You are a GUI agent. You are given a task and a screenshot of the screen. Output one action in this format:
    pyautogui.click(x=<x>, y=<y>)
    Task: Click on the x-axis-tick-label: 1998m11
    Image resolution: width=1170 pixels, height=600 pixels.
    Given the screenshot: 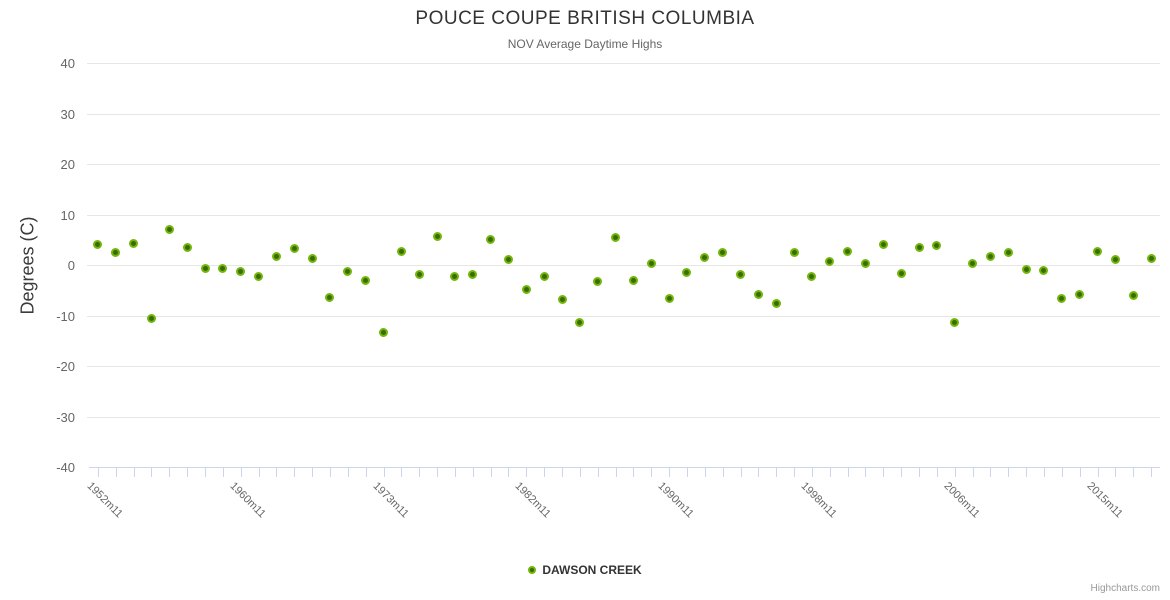 What is the action you would take?
    pyautogui.click(x=818, y=500)
    